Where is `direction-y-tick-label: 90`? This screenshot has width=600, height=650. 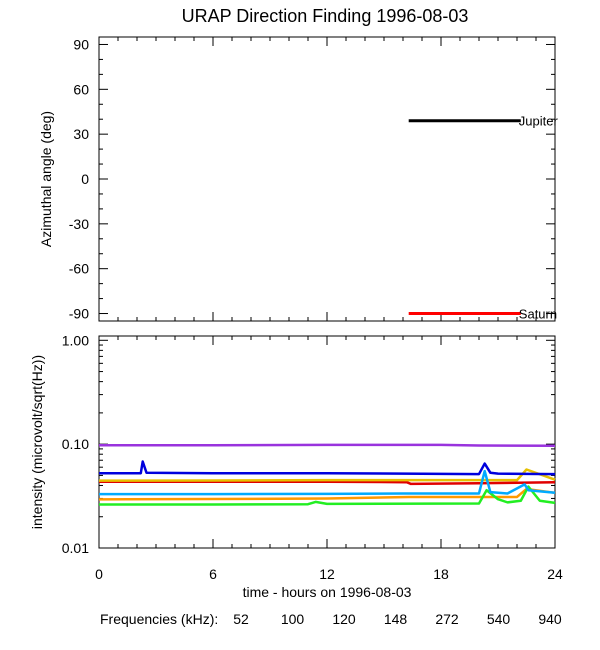 direction-y-tick-label: 90 is located at coordinates (81, 44).